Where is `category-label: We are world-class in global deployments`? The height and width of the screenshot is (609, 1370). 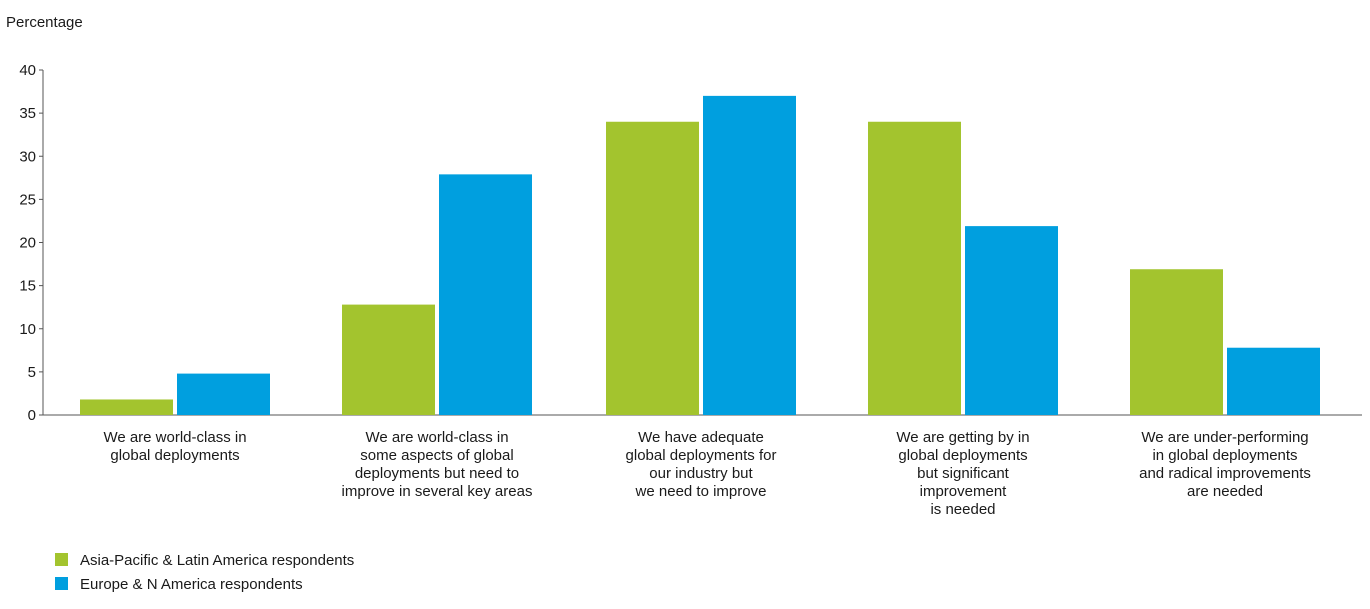 category-label: We are world-class in global deployments is located at coordinates (174, 446).